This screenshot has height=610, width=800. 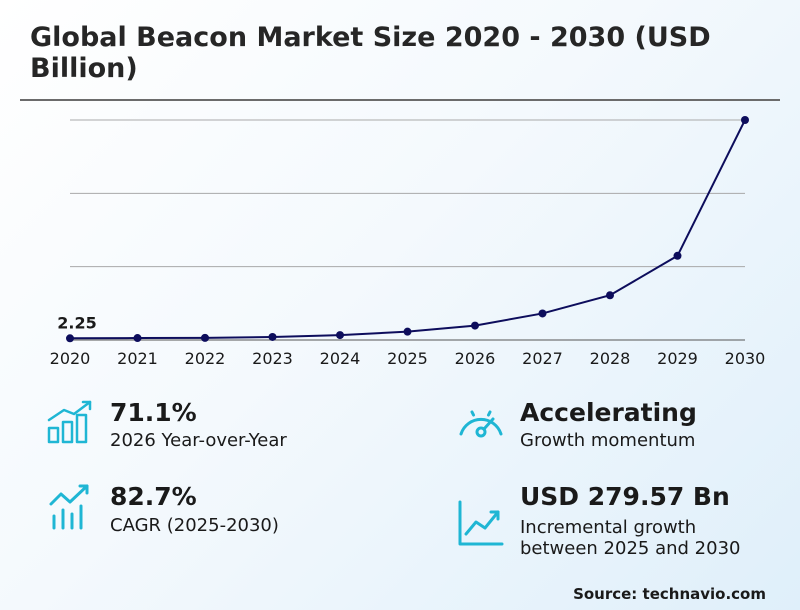 I want to click on x-tick-label: 2022, so click(x=205, y=358).